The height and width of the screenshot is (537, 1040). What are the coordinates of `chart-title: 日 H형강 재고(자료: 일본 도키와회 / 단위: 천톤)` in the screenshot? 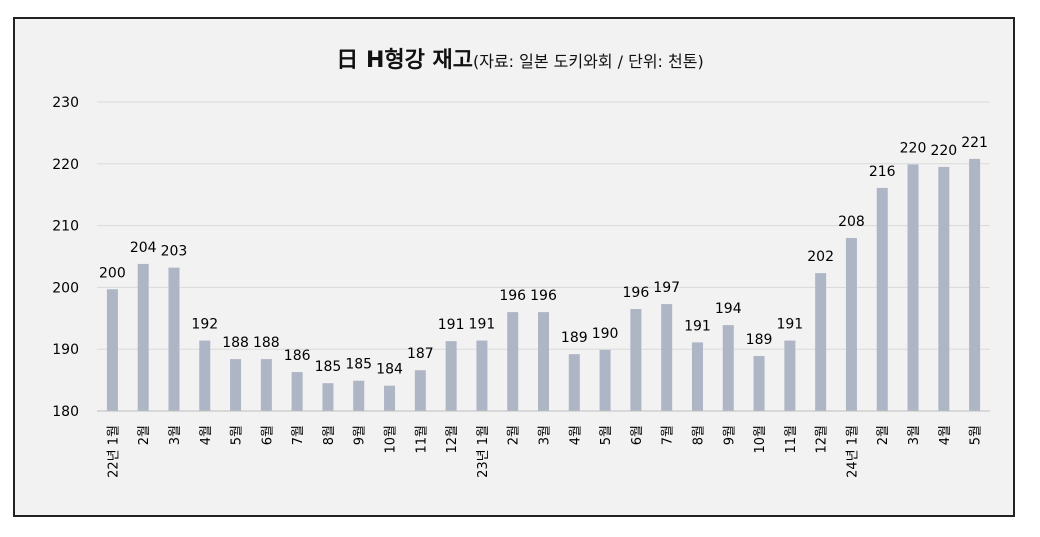 It's located at (520, 58).